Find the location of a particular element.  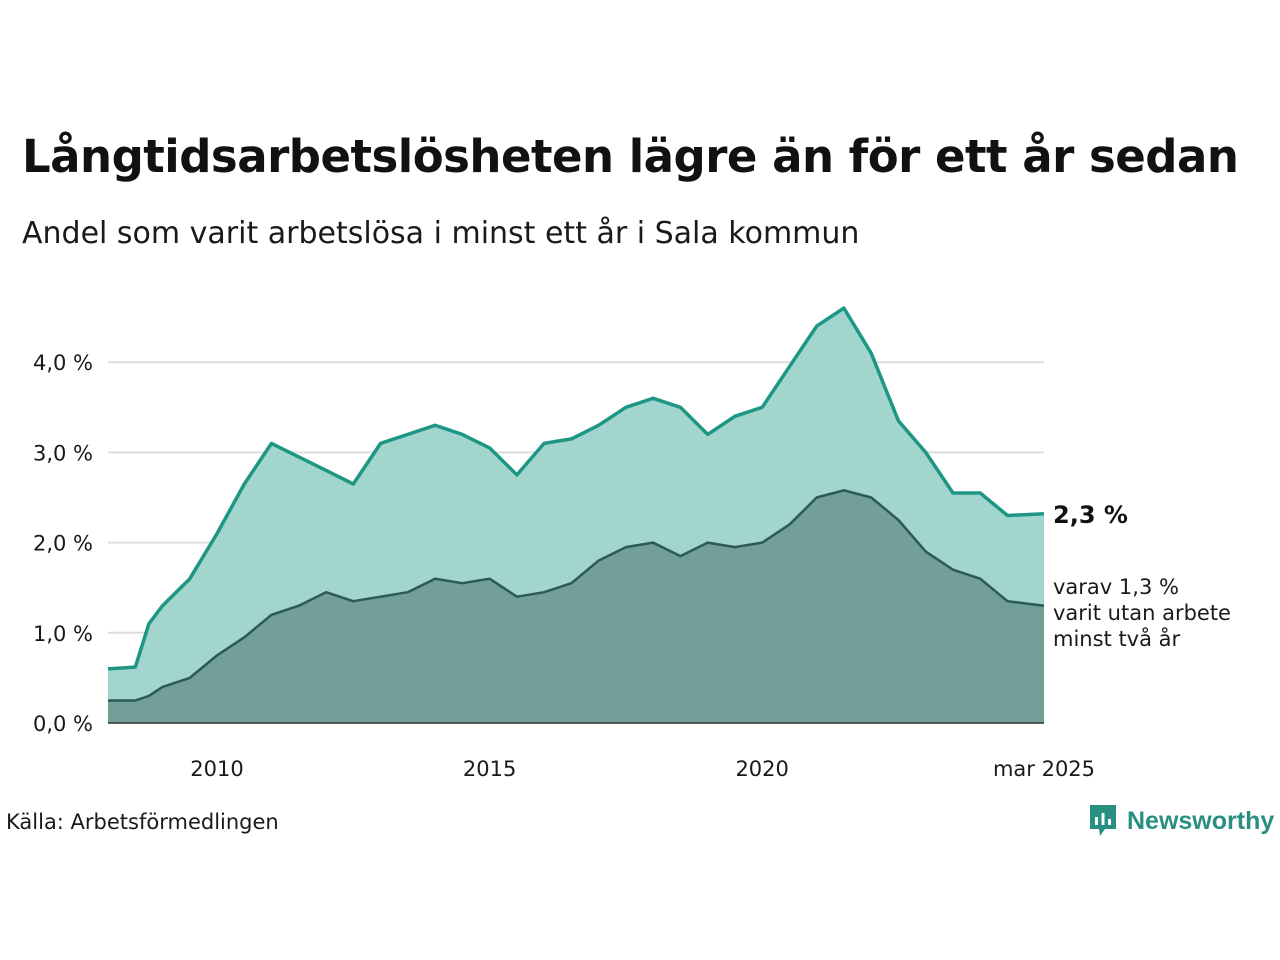

source-note: Källa: Arbetsförmedlingen is located at coordinates (142, 822).